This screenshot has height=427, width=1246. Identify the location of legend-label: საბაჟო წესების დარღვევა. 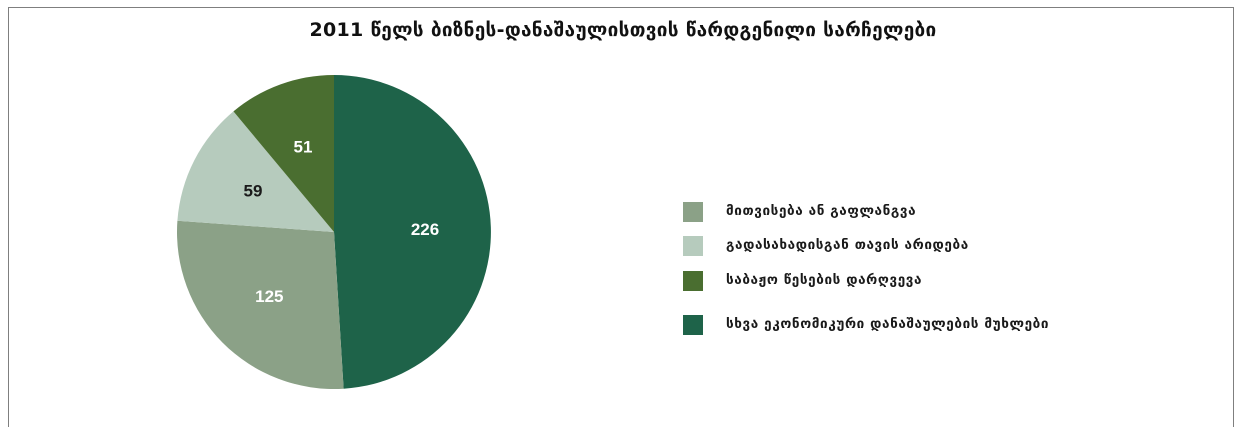
(824, 280).